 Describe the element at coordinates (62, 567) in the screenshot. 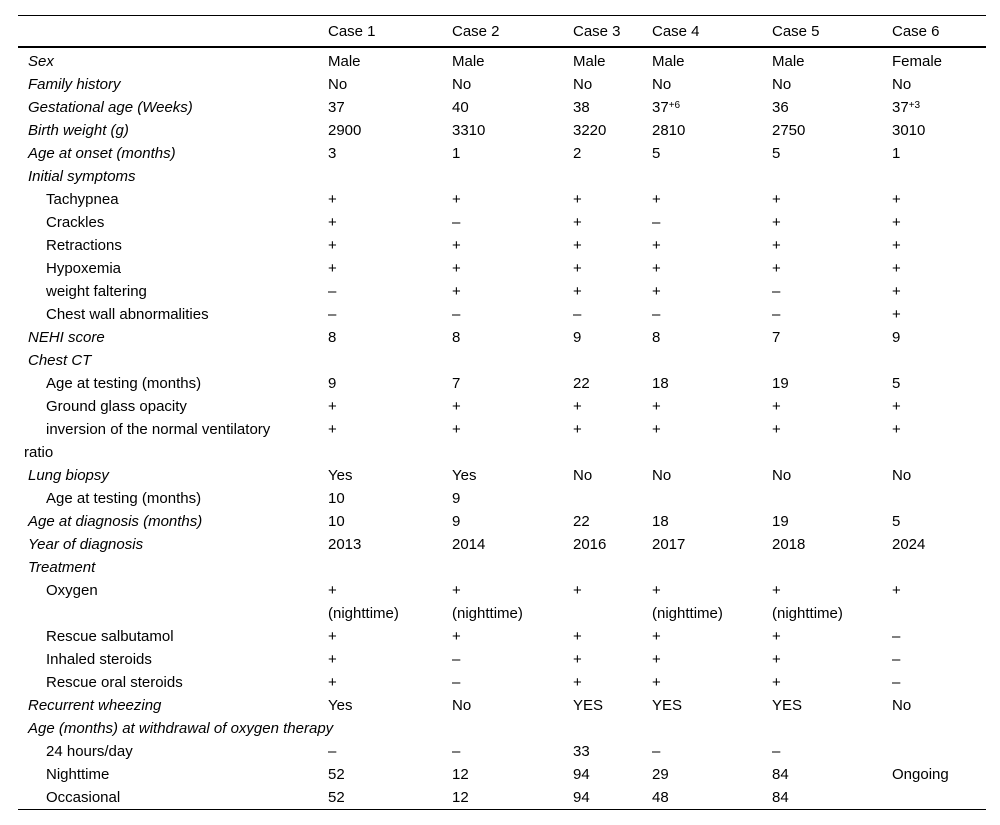

I see `row-label: Treatment` at that location.